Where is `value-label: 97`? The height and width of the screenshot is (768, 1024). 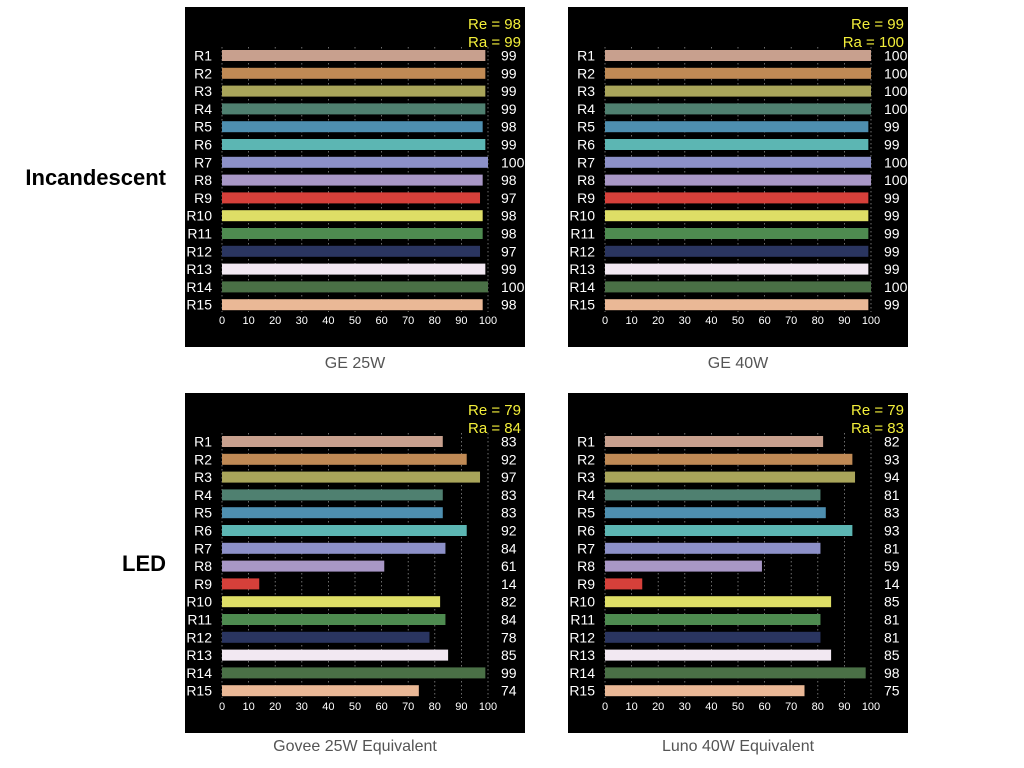 value-label: 97 is located at coordinates (509, 251).